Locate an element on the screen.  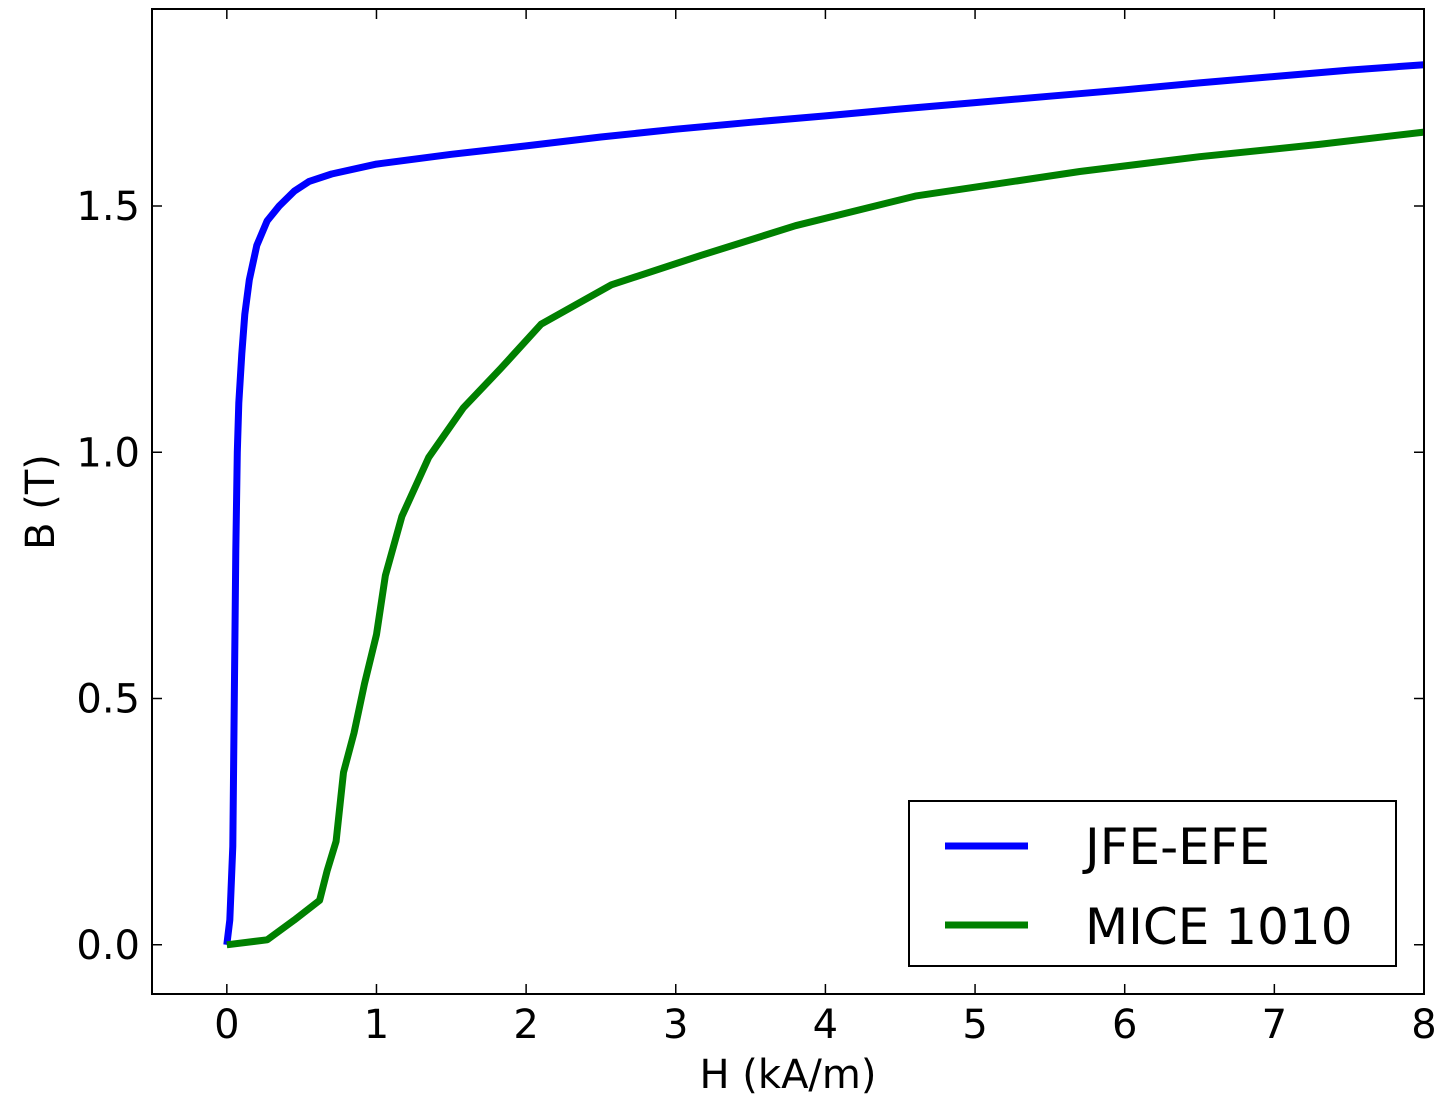
legend-box is located at coordinates (1152, 883).